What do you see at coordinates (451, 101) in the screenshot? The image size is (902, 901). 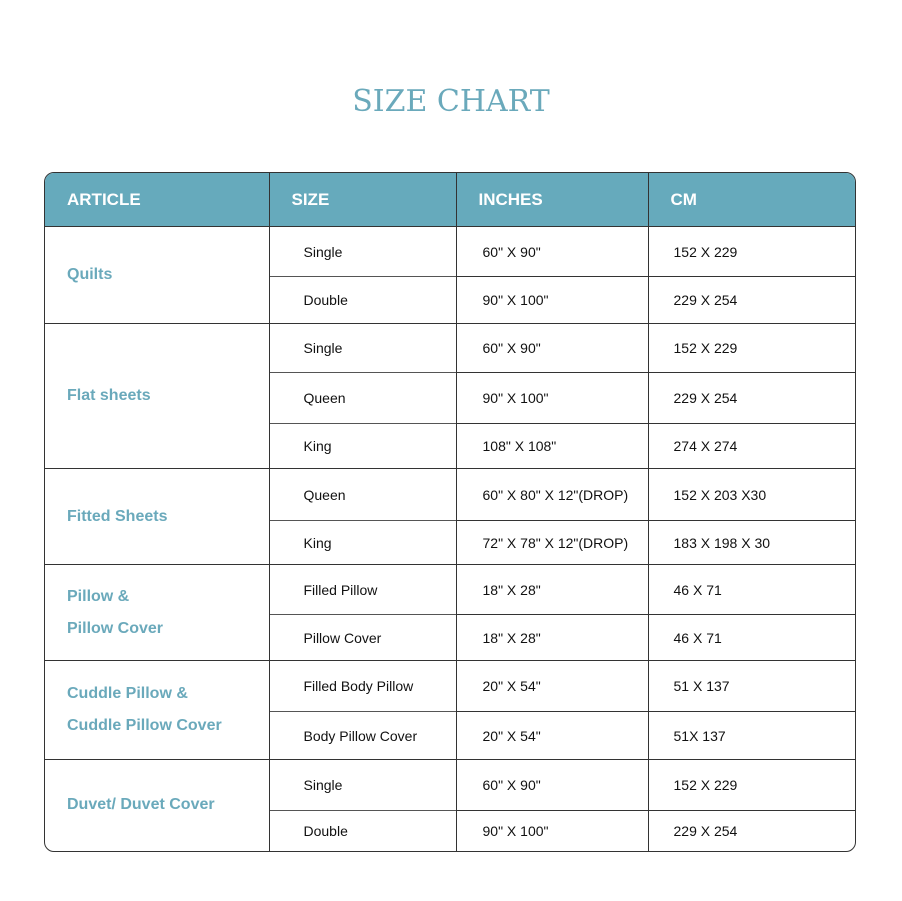 I see `page-title: SIZE CHART` at bounding box center [451, 101].